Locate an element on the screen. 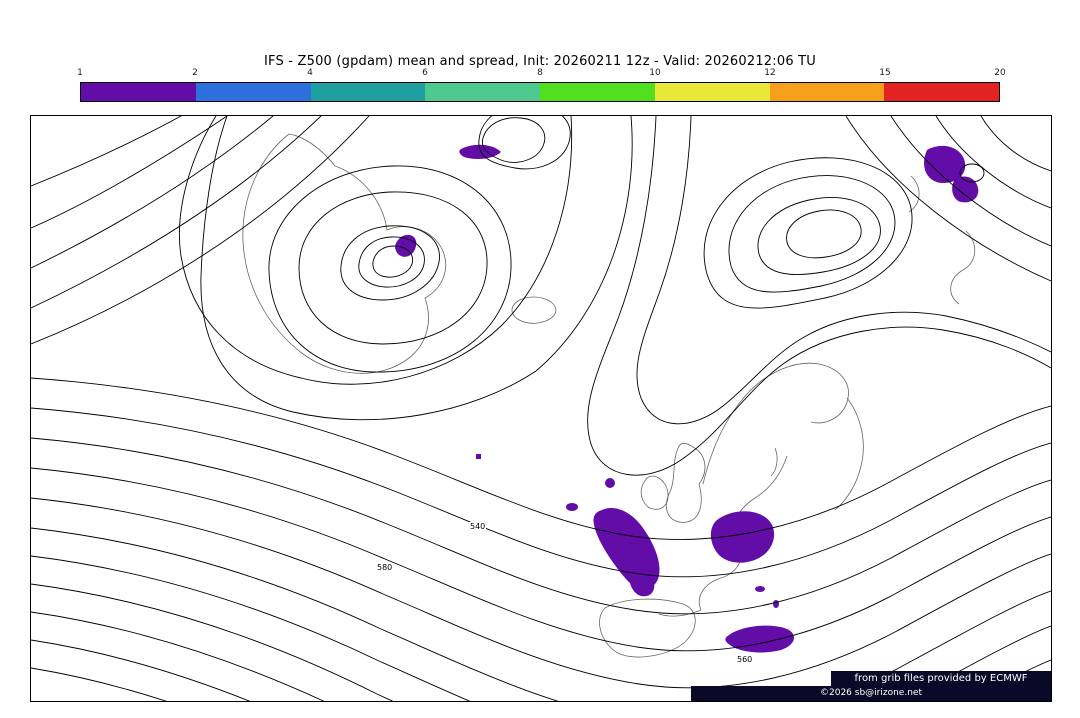 This screenshot has width=1080, height=718. colorbar-tick: 2 is located at coordinates (195, 73).